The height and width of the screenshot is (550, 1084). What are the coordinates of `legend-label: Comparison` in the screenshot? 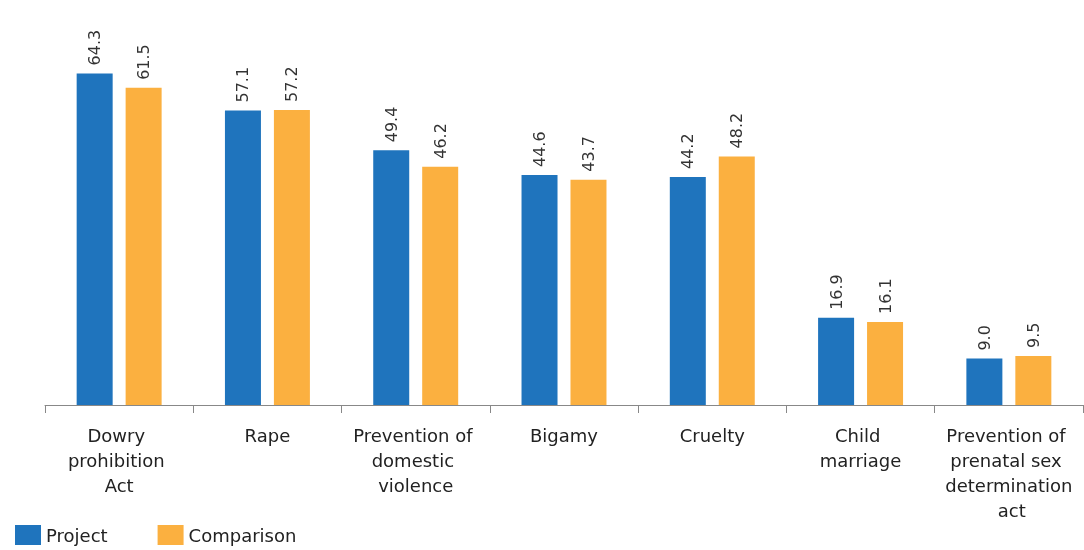 It's located at (242, 535).